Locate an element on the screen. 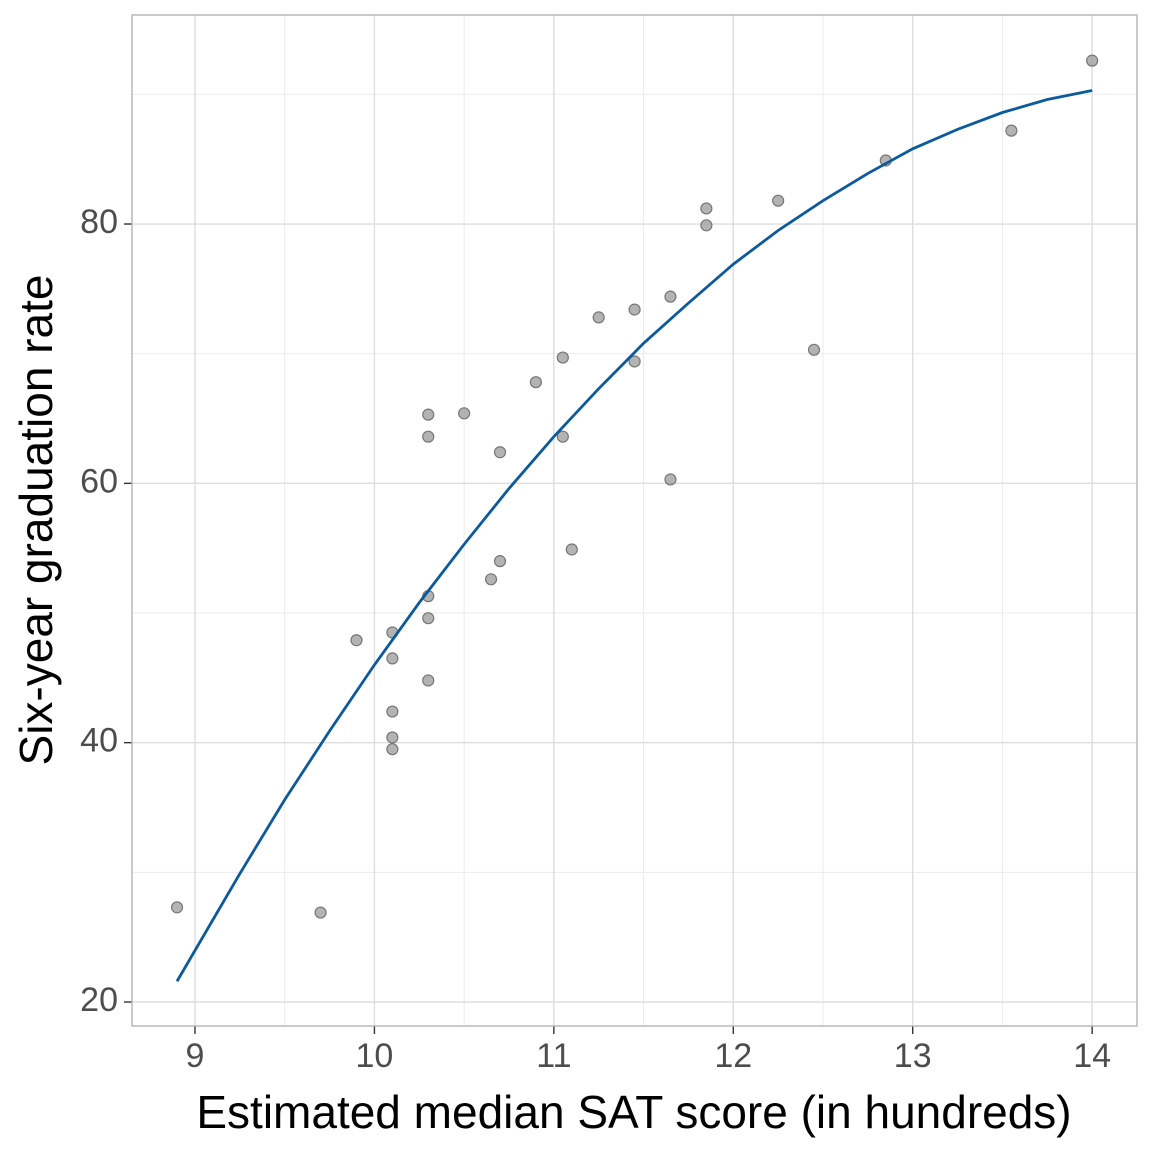 The height and width of the screenshot is (1152, 1152). x-tick-label: 10 is located at coordinates (374, 1056).